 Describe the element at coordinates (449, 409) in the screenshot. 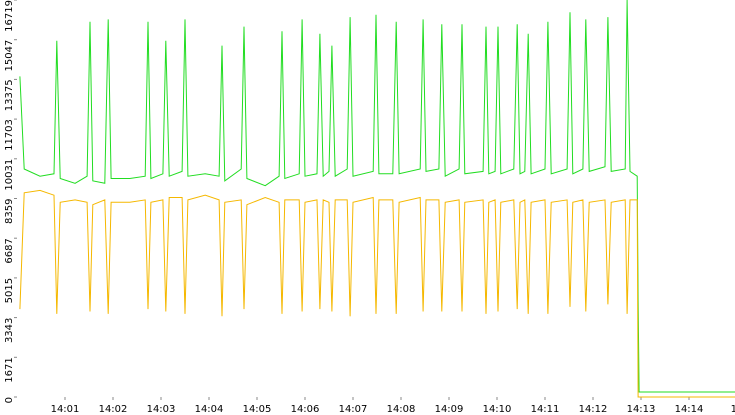

I see `x-tick-label: 14:09` at that location.